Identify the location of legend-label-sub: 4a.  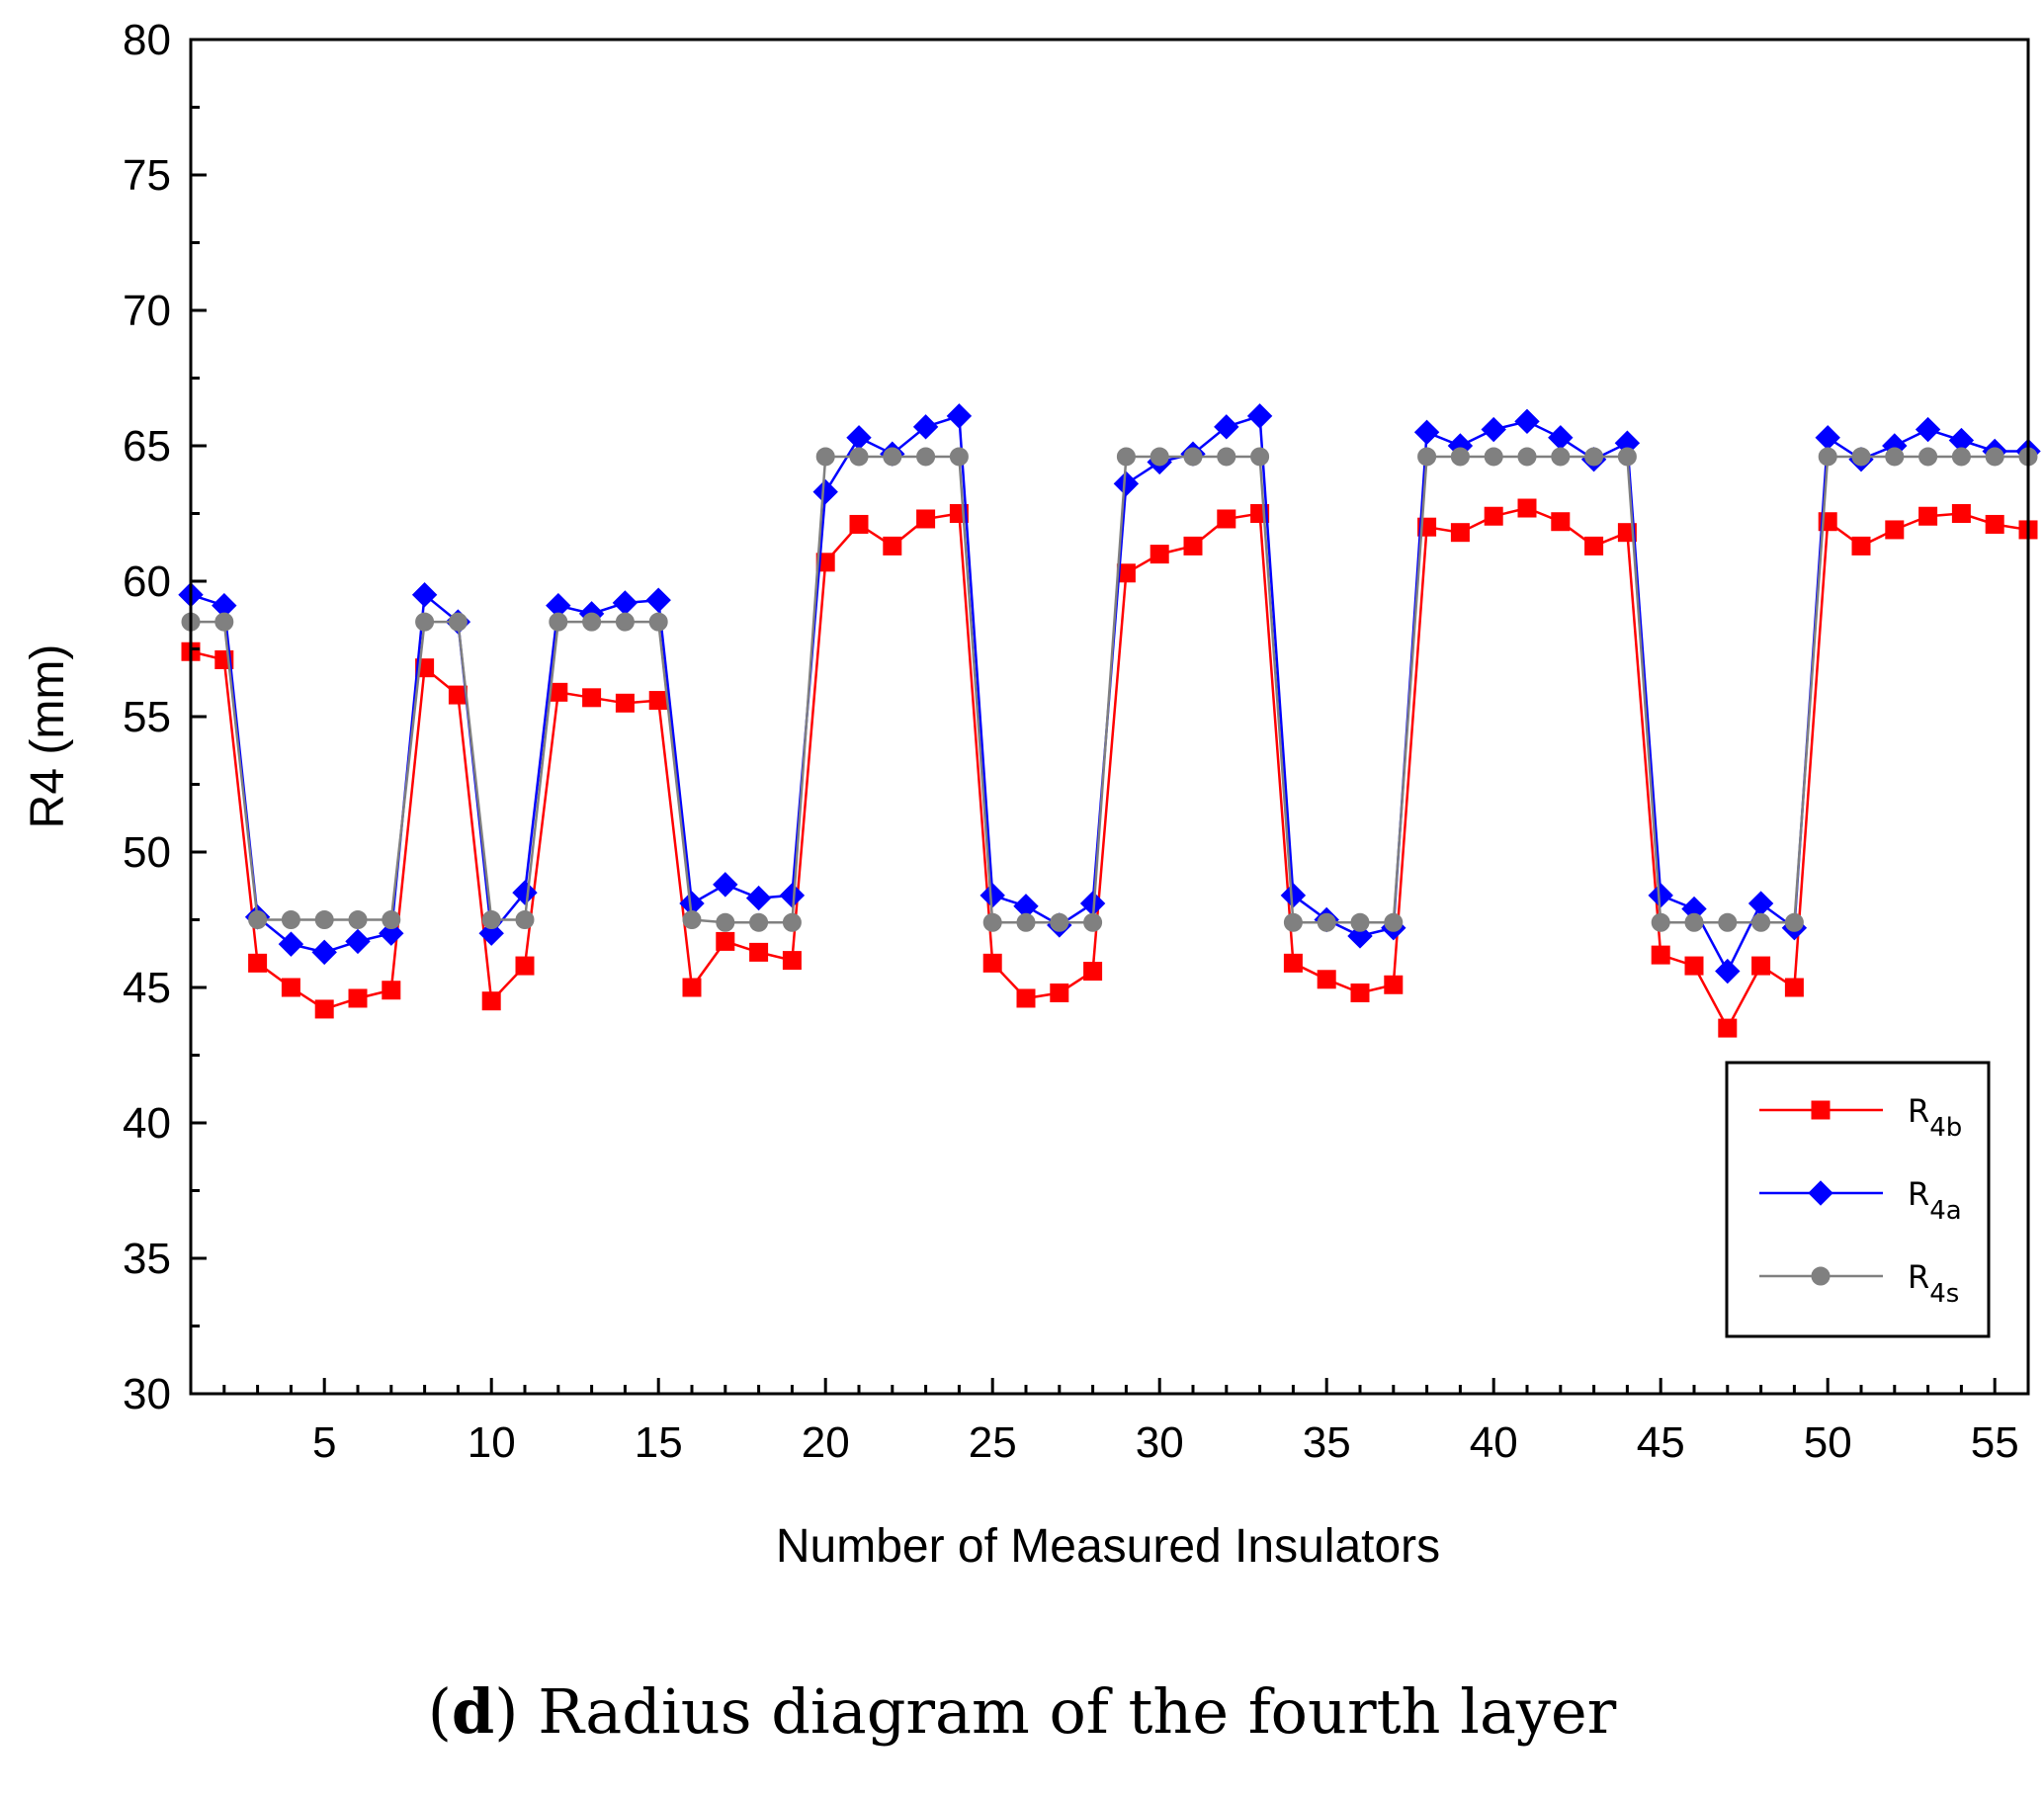
(1945, 1211).